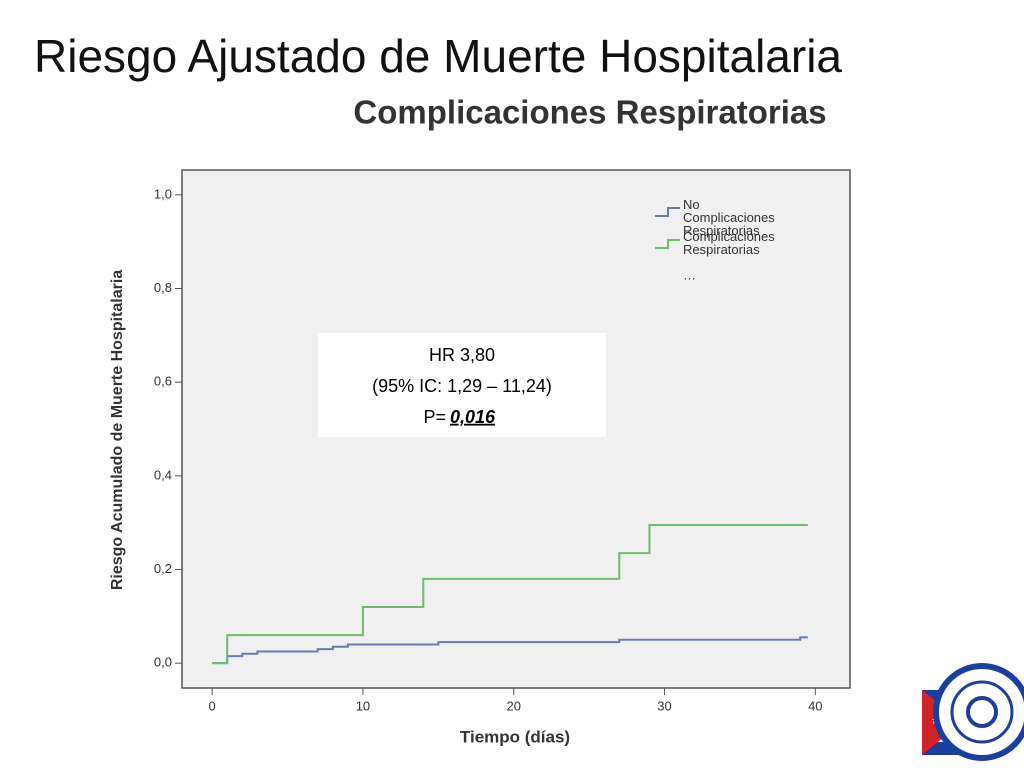 Image resolution: width=1024 pixels, height=773 pixels. What do you see at coordinates (363, 705) in the screenshot?
I see `x-tick-label: 10` at bounding box center [363, 705].